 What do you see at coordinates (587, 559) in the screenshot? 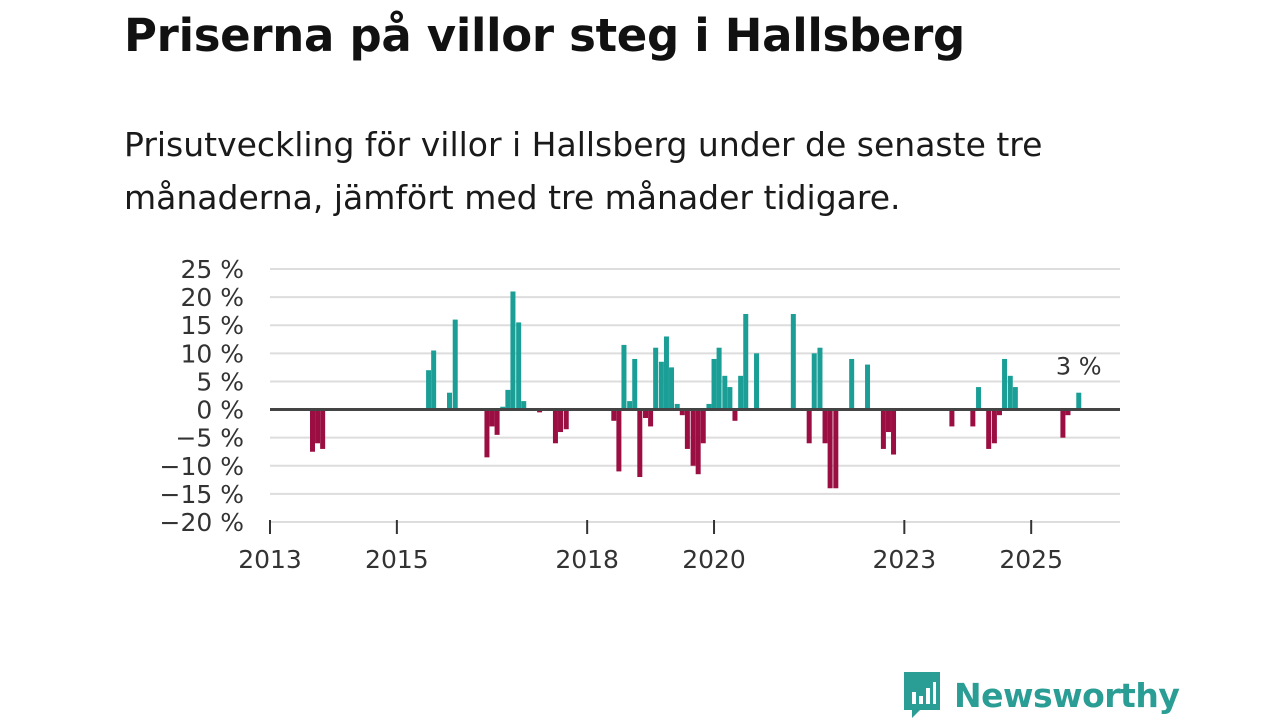
I see `x-tick-label: 2018` at bounding box center [587, 559].